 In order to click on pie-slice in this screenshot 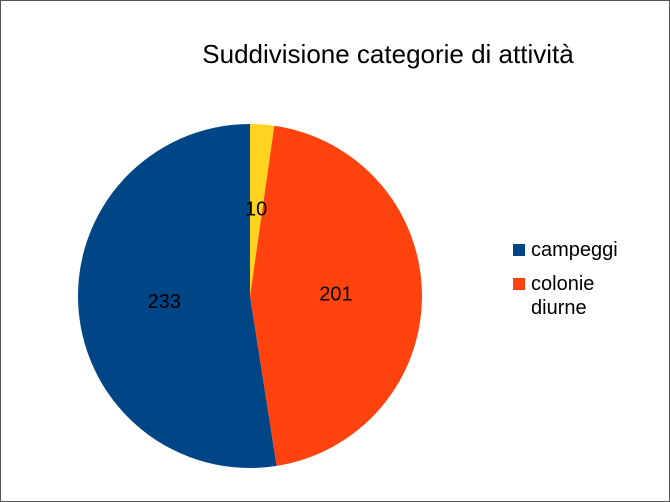, I will do `click(262, 210)`.